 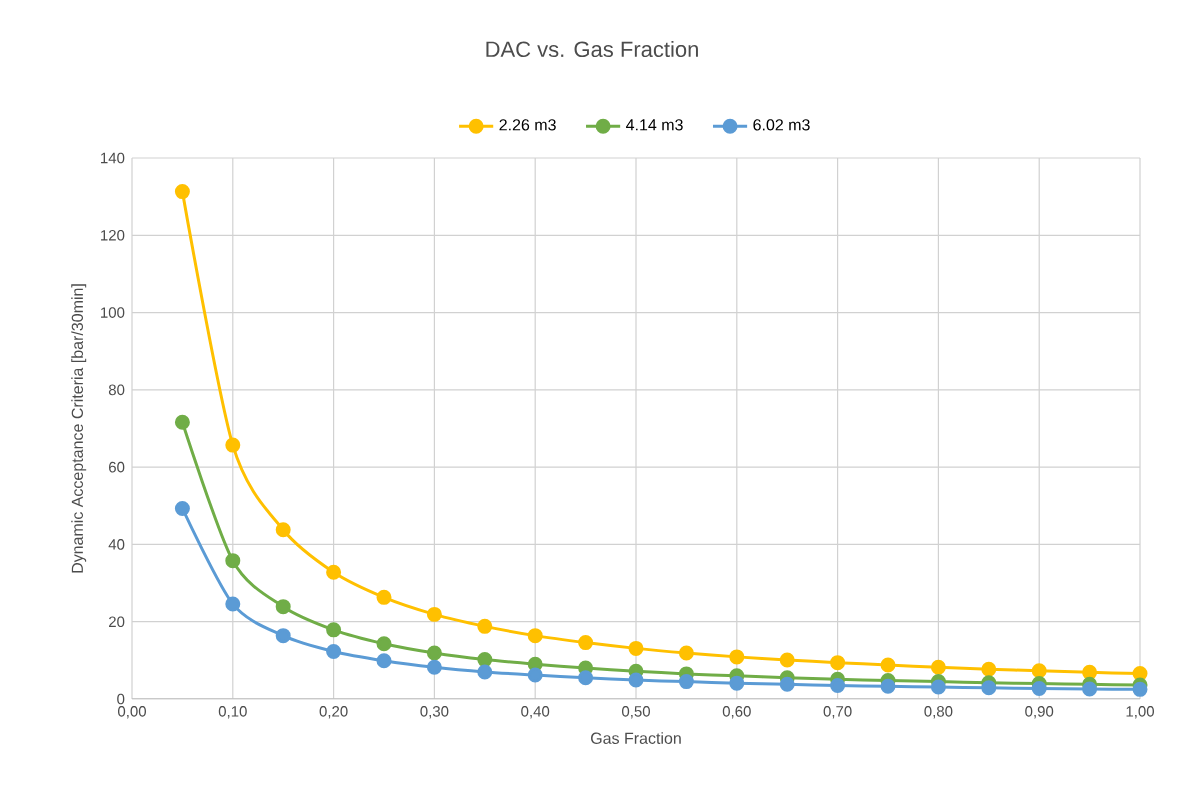 I want to click on y-tick-label: 40, so click(x=116, y=544).